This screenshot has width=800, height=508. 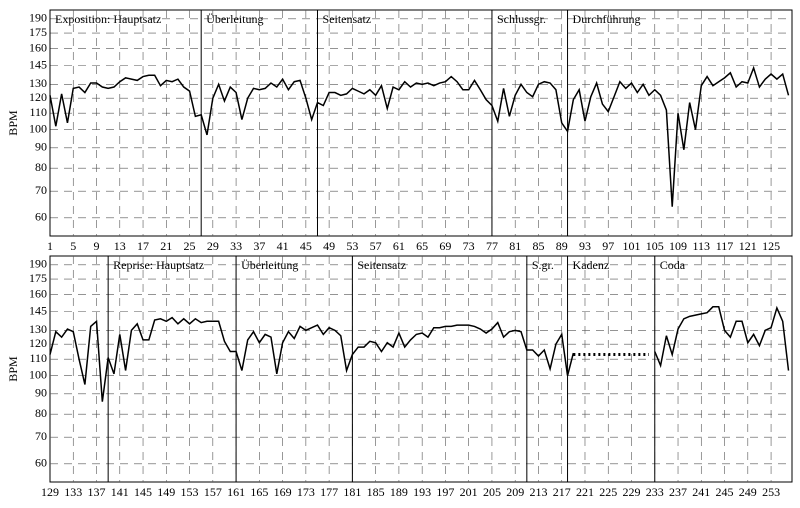 I want to click on x-tick-label: 249, so click(x=748, y=492).